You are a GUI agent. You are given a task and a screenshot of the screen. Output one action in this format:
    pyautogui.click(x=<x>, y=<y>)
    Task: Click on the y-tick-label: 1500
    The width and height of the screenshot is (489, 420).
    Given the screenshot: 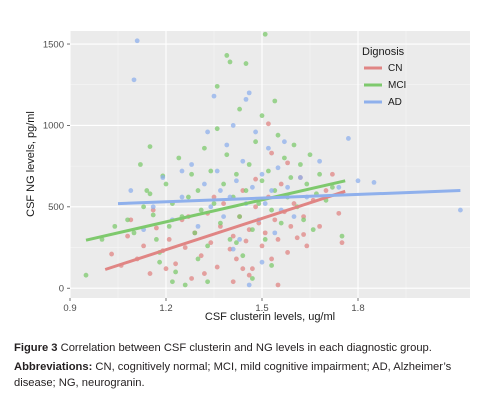 What is the action you would take?
    pyautogui.click(x=53, y=44)
    